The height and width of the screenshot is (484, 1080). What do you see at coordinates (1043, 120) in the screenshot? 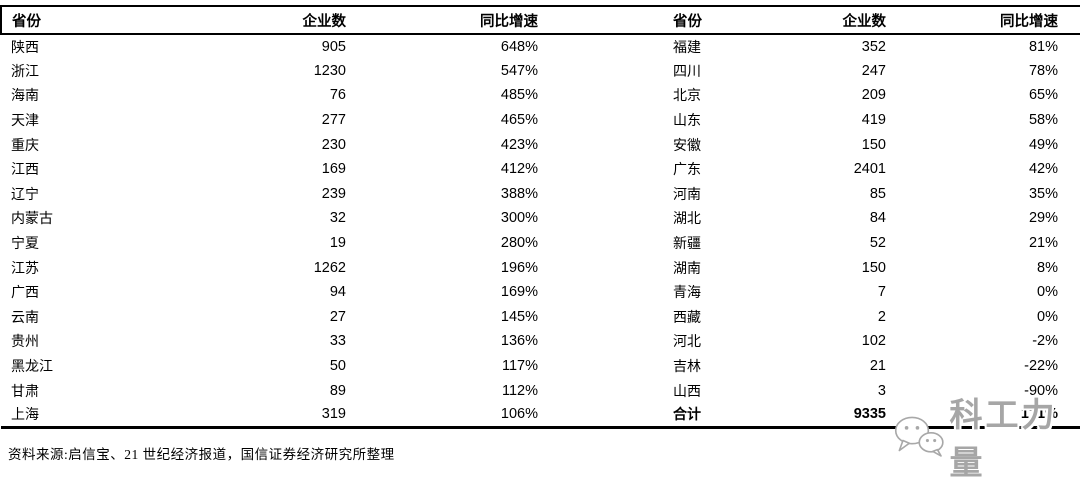
I see `growth-cell: 58%` at bounding box center [1043, 120].